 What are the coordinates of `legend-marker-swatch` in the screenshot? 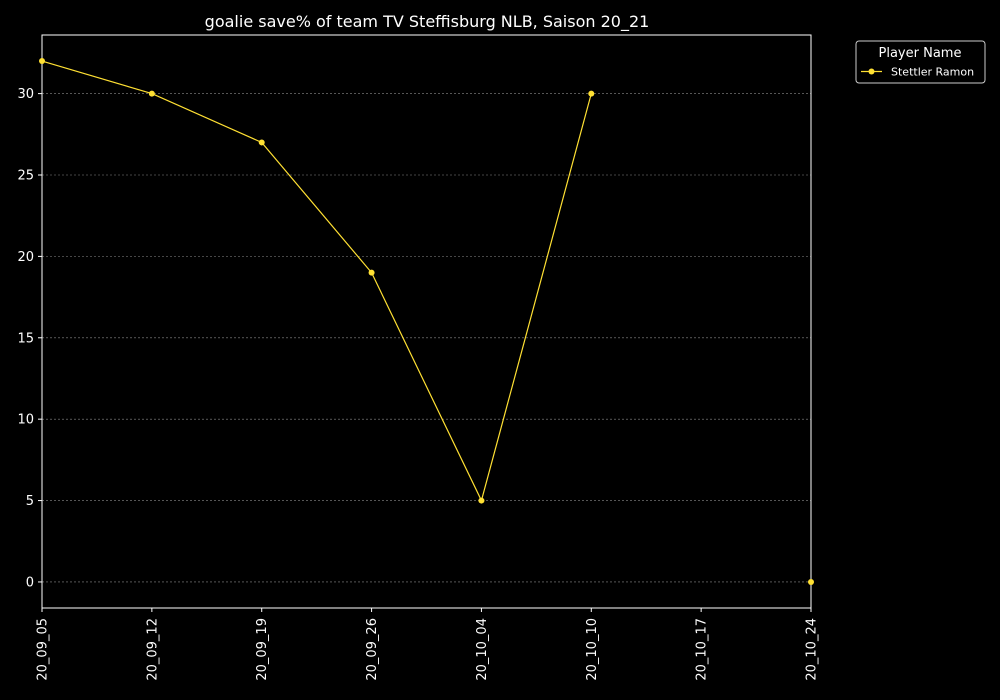 It's located at (871, 71).